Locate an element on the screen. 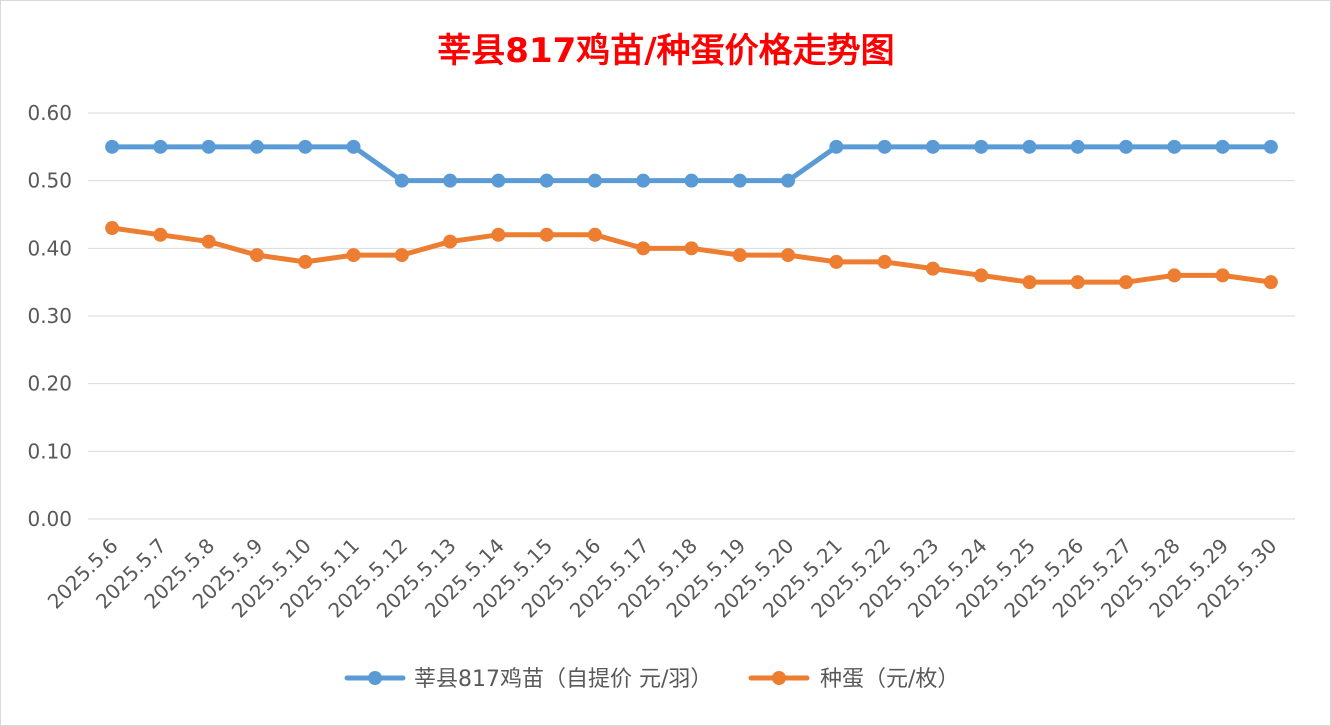 The height and width of the screenshot is (726, 1331). legend: 莘县817鸡苗（自提价 元/羽） 种蛋（元/枚） is located at coordinates (651, 679).